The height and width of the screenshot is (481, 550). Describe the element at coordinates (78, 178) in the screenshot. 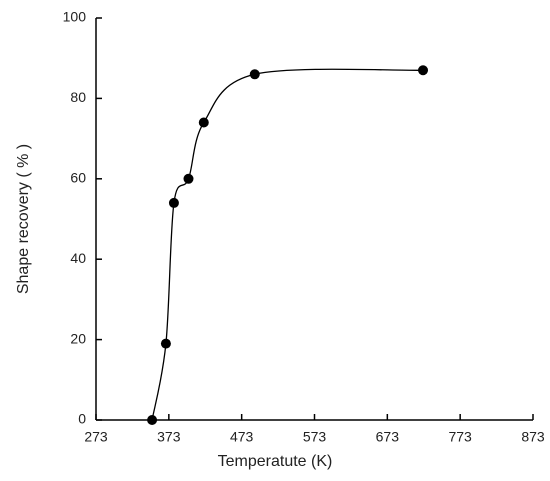

I see `y-tick-label: 60` at that location.